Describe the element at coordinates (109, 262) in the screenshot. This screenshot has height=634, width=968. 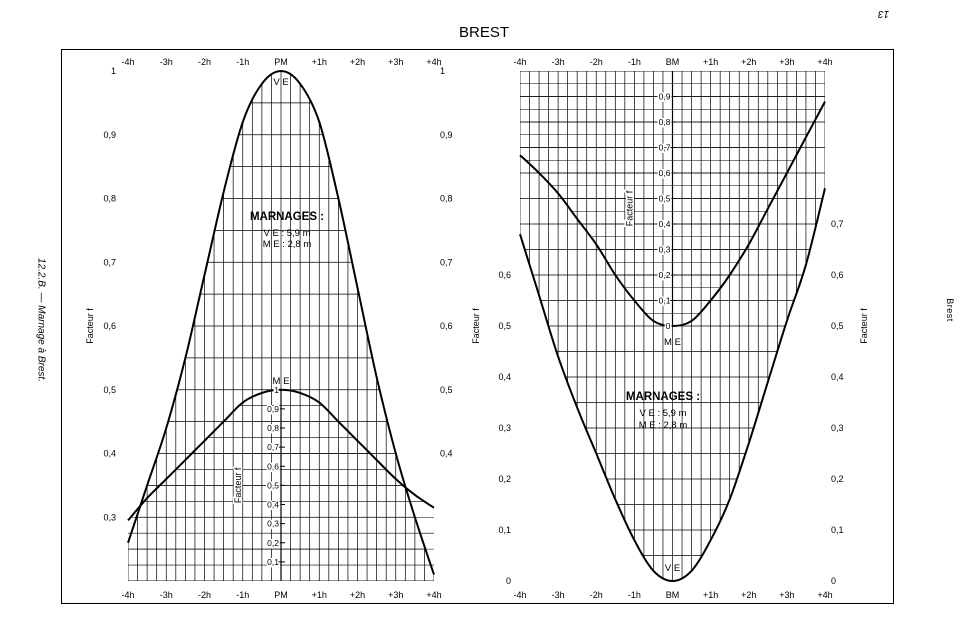
I see `y-tick-label-left: 0,7` at that location.